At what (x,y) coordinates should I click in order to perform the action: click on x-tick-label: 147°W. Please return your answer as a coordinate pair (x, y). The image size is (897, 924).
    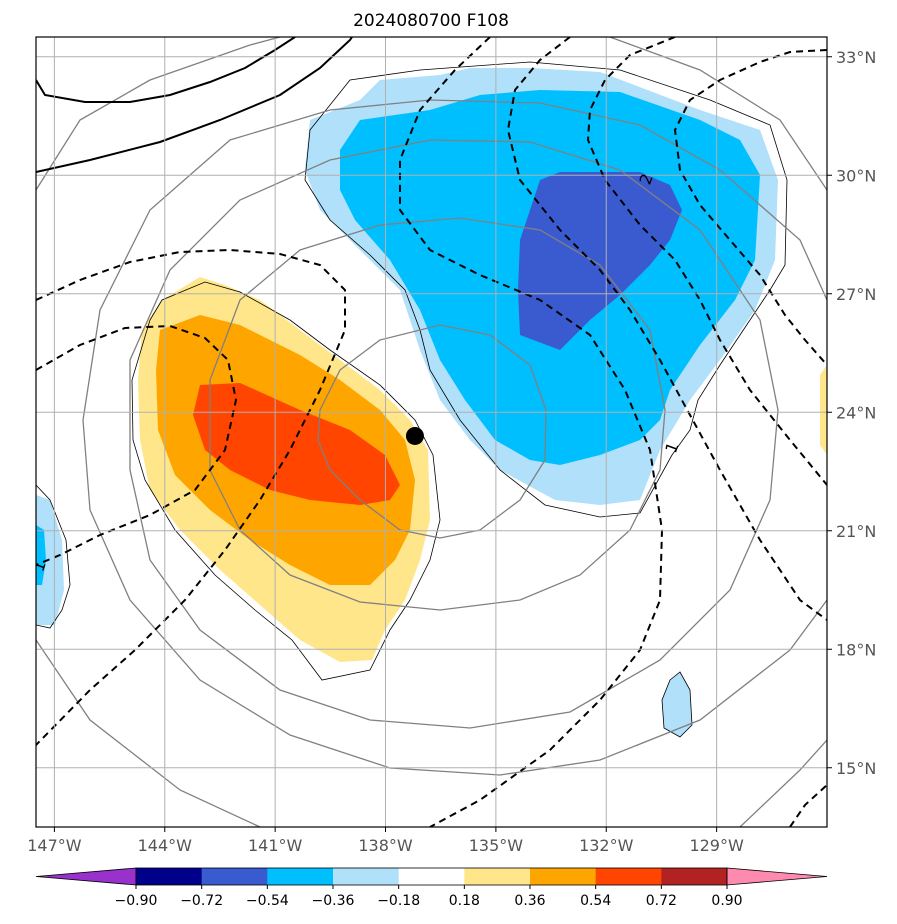
    Looking at the image, I should click on (54, 845).